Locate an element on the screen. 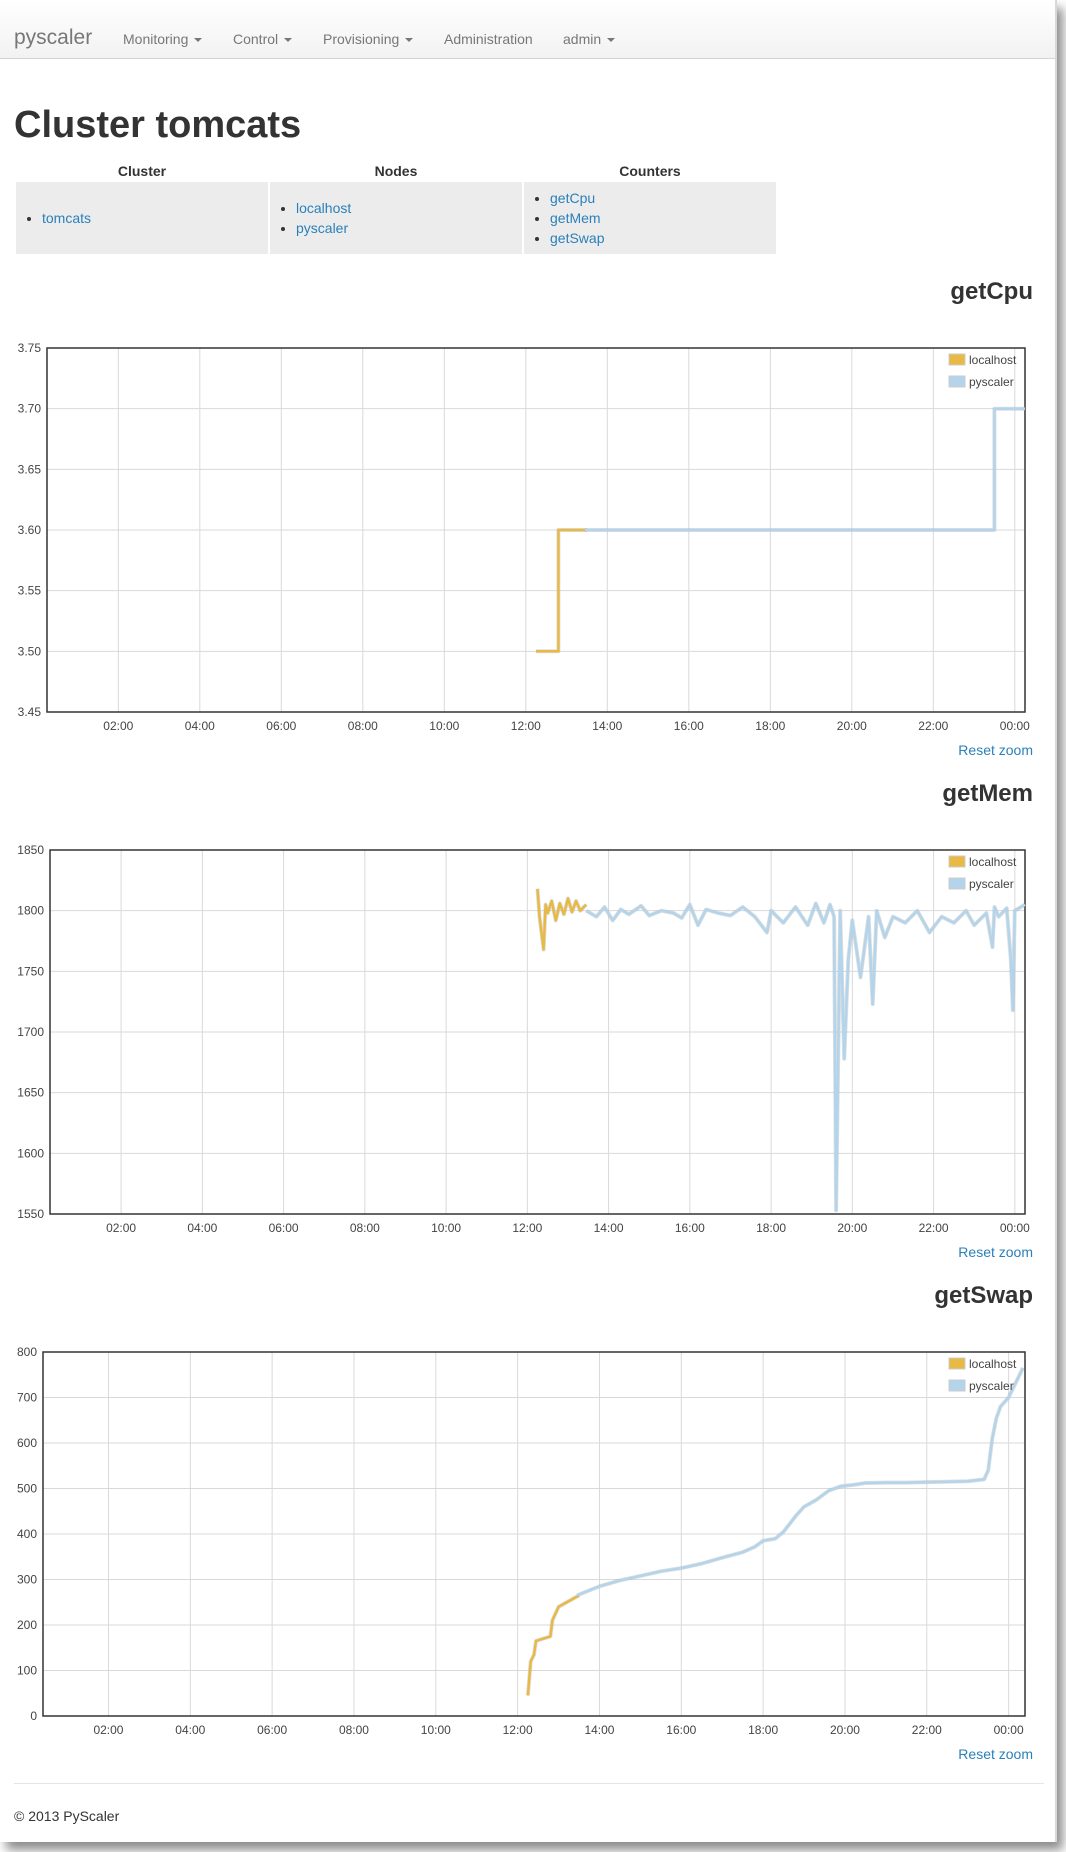  y-tick-label: 1650 is located at coordinates (30, 1093).